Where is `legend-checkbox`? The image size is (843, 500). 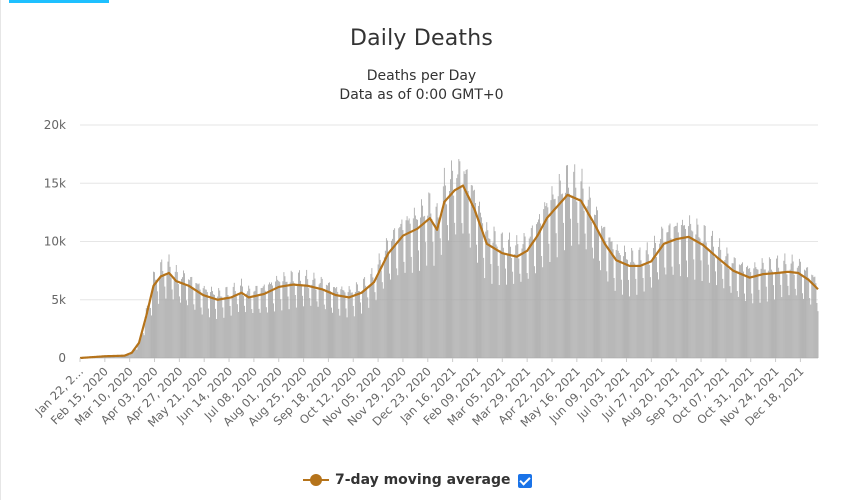
legend-checkbox is located at coordinates (525, 481).